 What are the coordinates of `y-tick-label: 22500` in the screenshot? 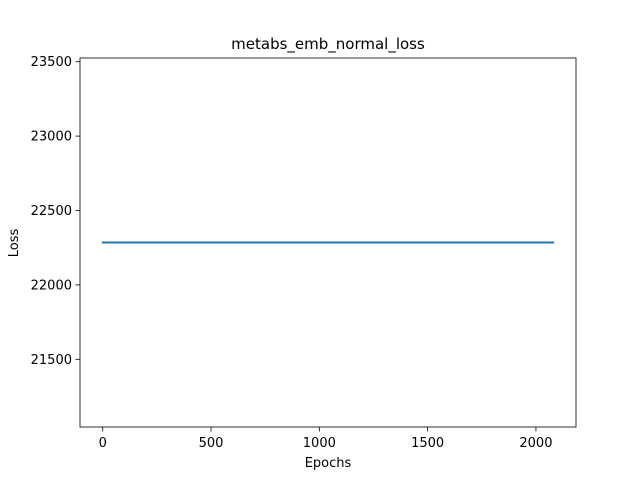 It's located at (51, 211).